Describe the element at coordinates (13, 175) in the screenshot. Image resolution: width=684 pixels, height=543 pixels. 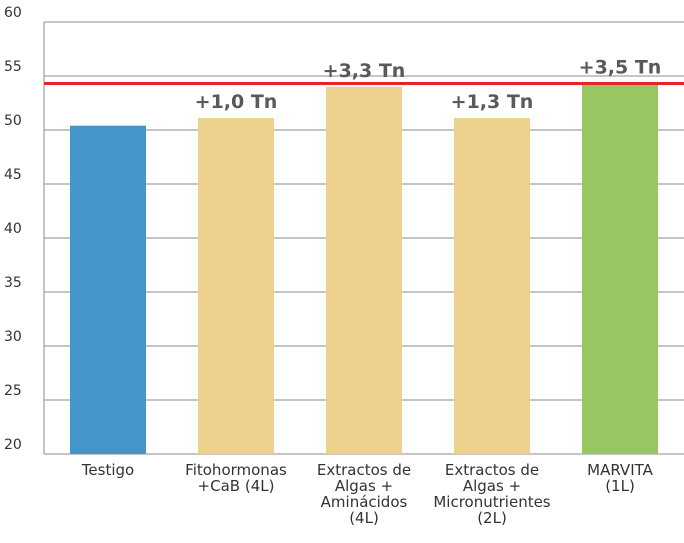
I see `y-tick-label: 45` at that location.